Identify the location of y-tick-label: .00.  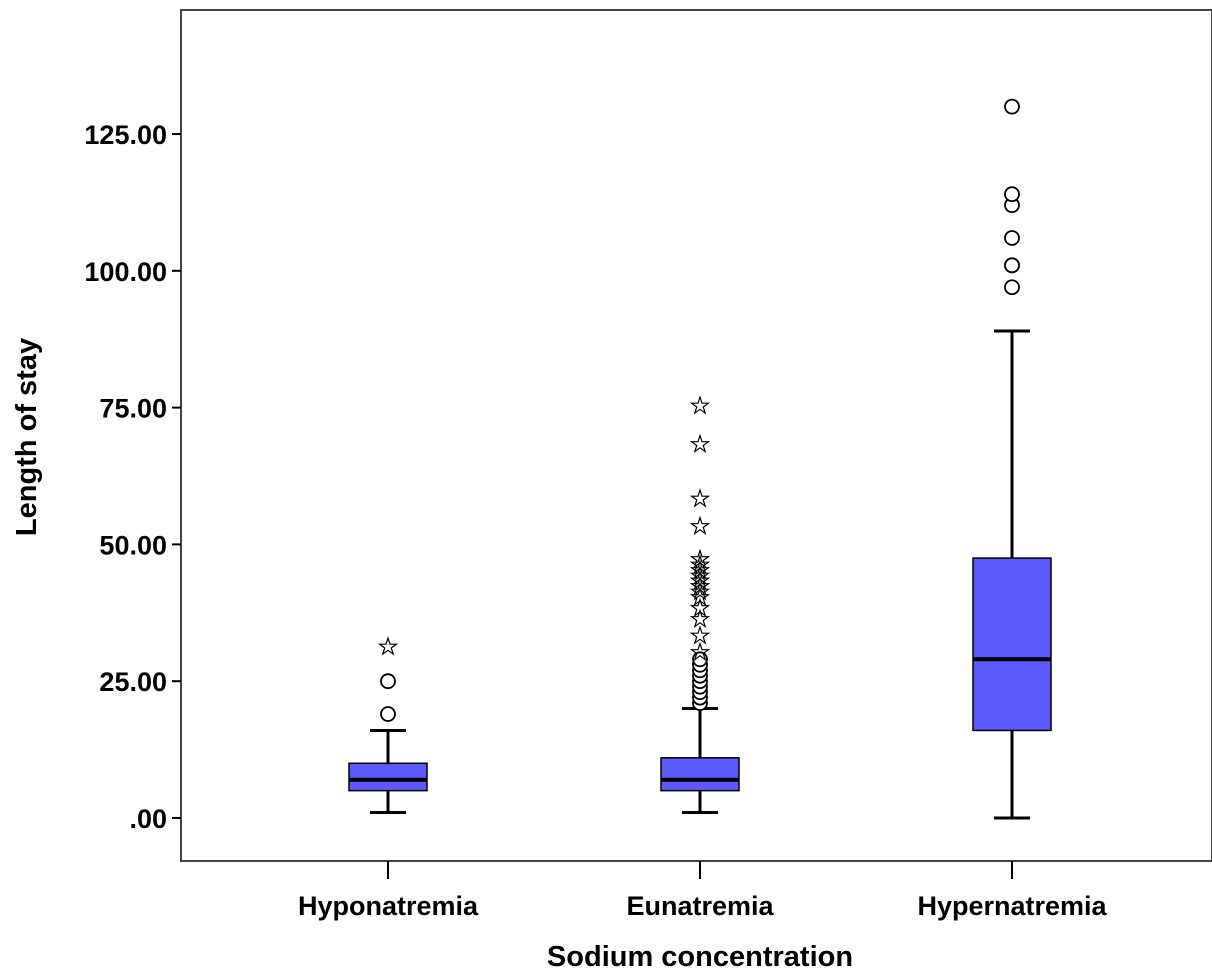
(148, 819).